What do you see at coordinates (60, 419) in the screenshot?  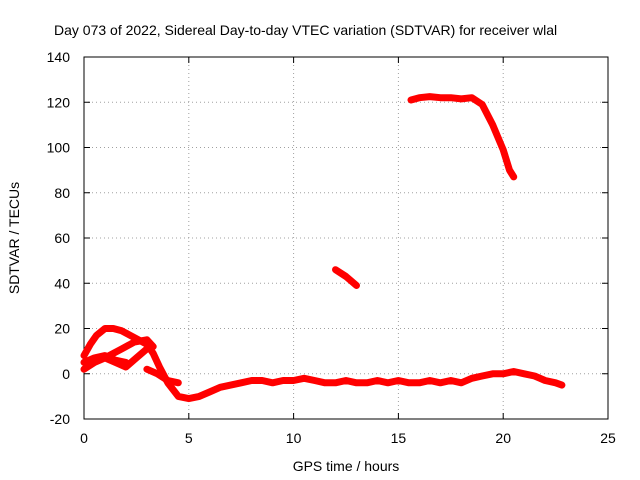 I see `y-tick-label: -20` at bounding box center [60, 419].